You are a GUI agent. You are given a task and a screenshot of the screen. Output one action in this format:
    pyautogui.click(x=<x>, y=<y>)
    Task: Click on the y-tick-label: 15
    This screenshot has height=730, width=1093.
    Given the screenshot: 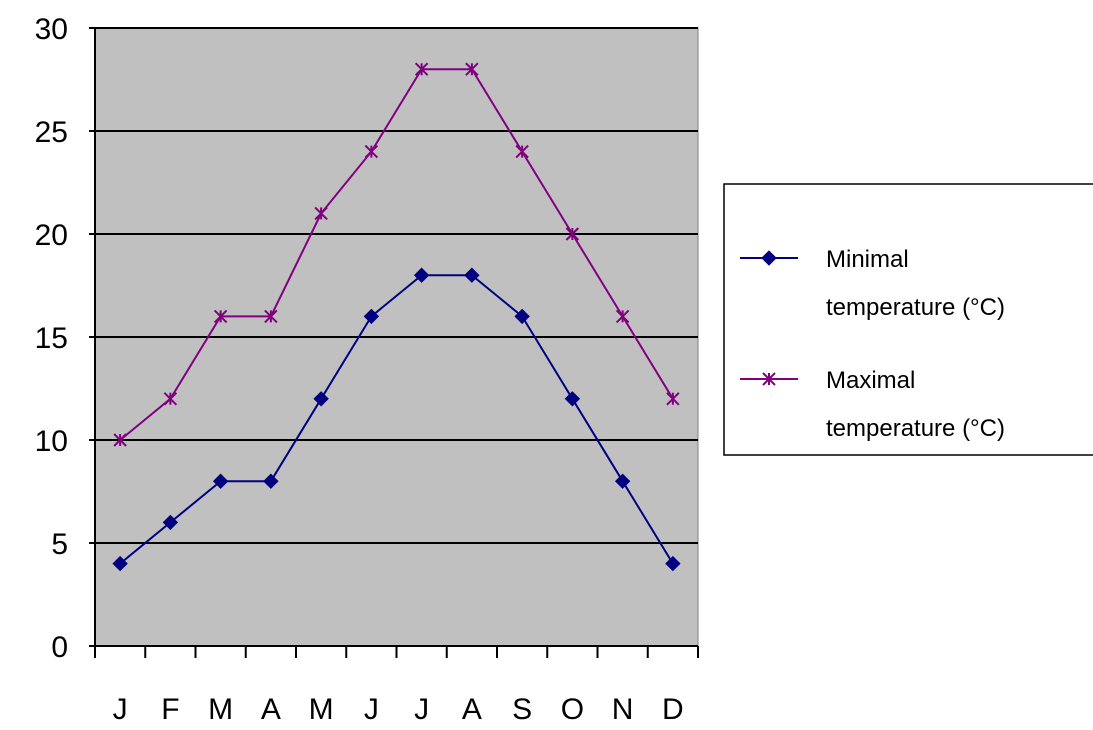 What is the action you would take?
    pyautogui.click(x=51, y=338)
    